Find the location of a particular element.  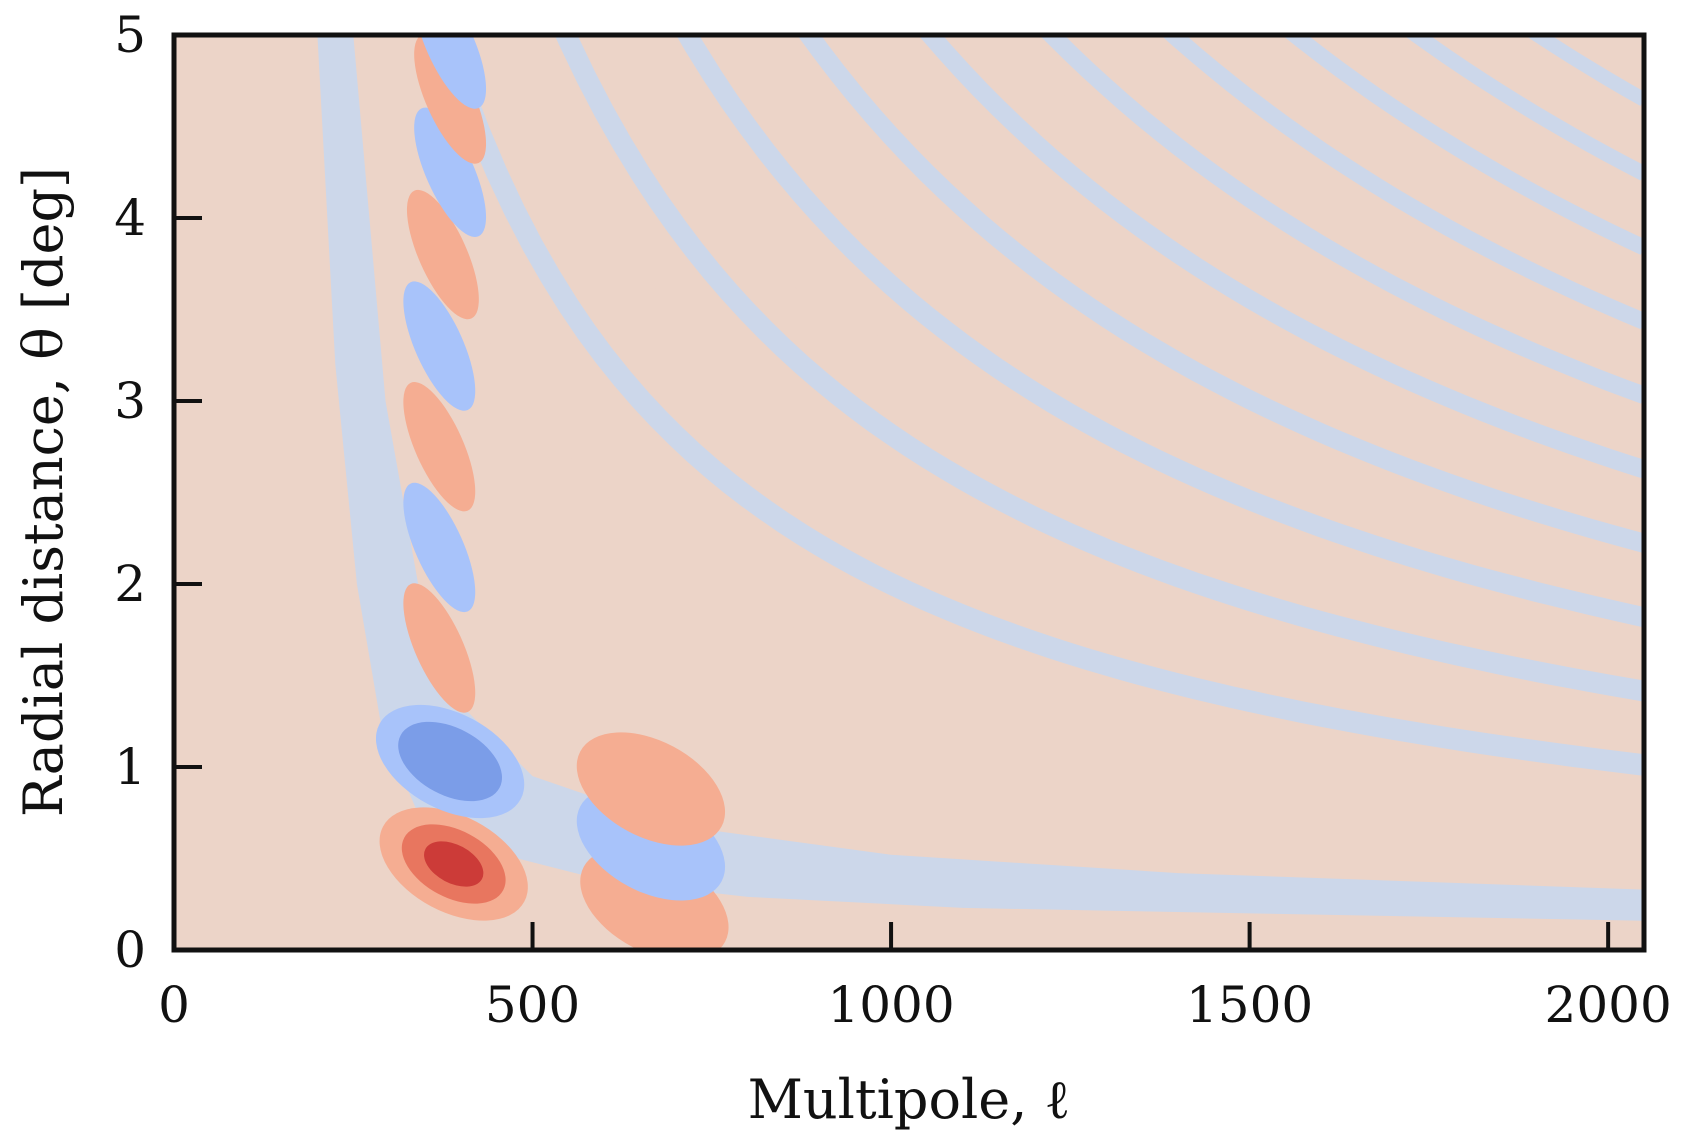

y-tick-label: 1 is located at coordinates (130, 767).